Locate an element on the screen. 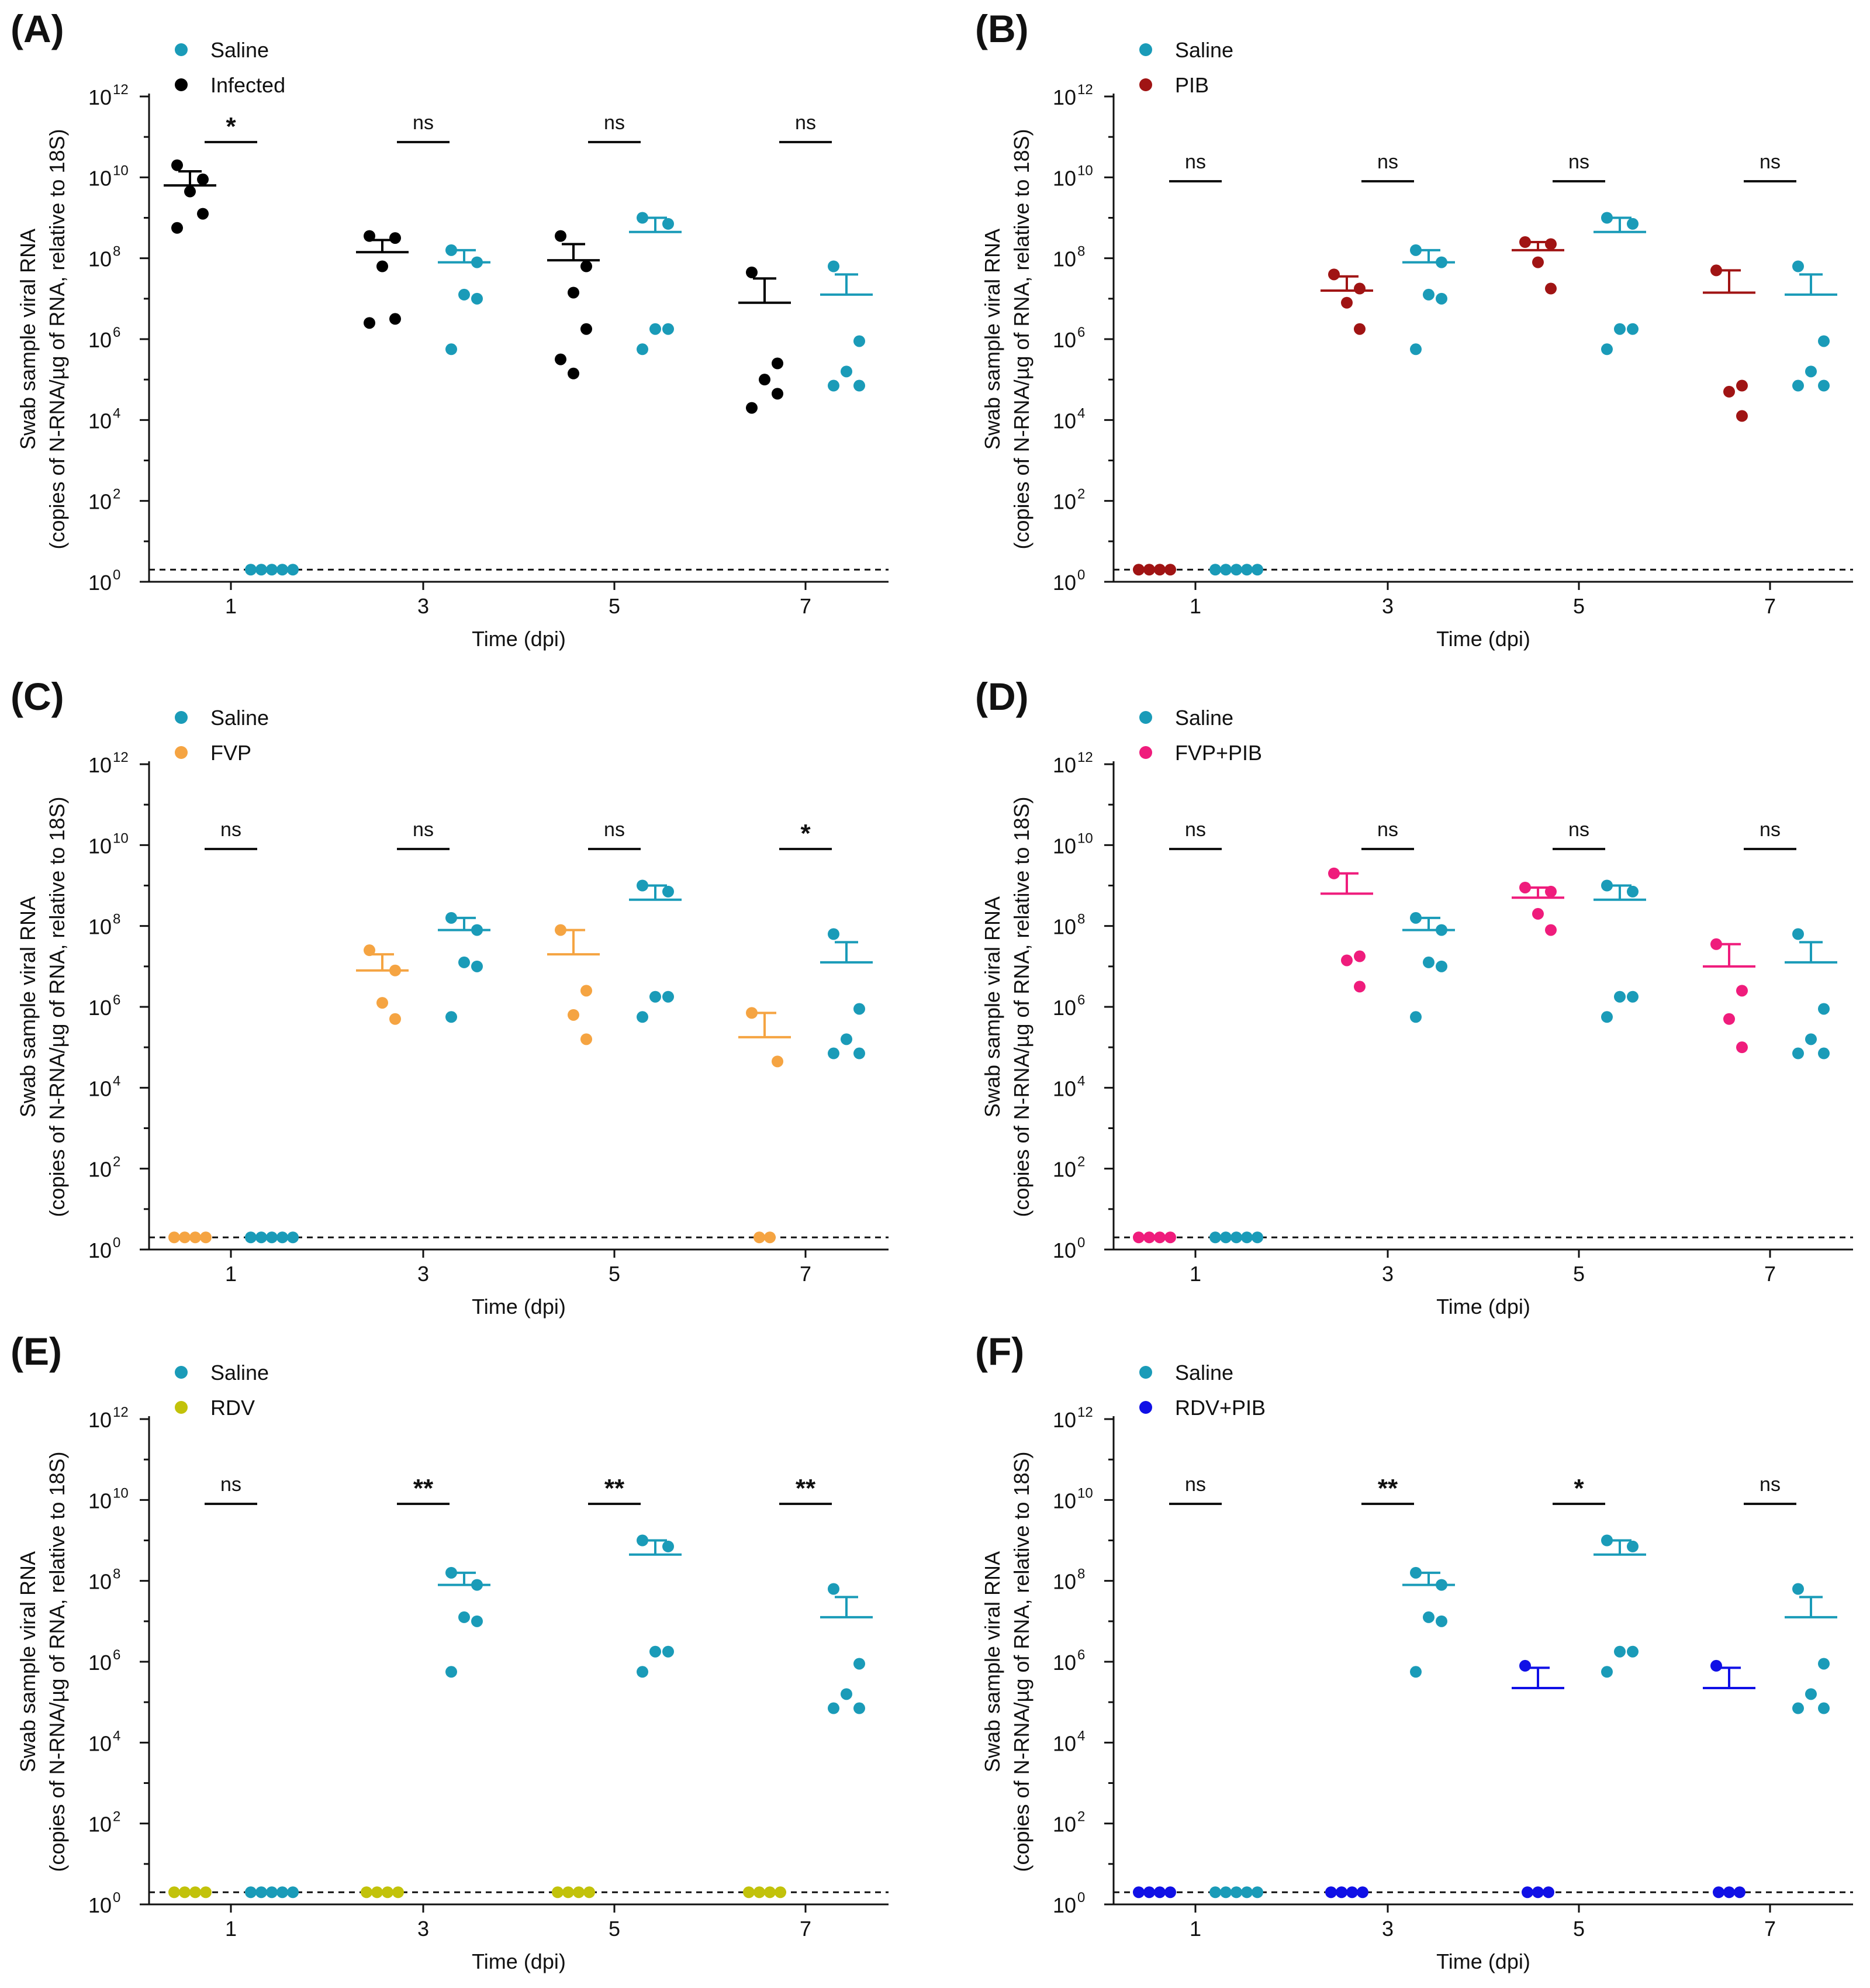 The image size is (1870, 1988). x-tick-label: 5 is located at coordinates (614, 1929).